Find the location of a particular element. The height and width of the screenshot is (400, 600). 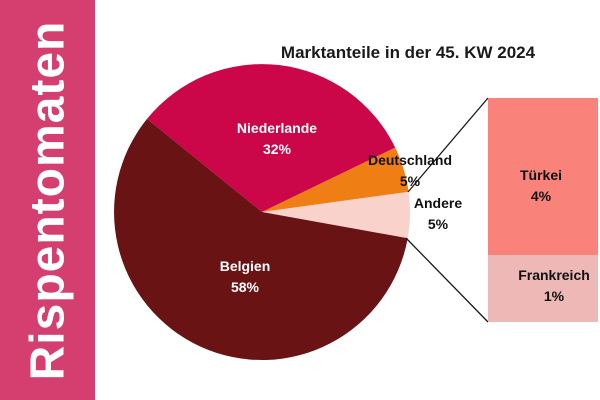

bar-segment-tuerkei is located at coordinates (543, 176).